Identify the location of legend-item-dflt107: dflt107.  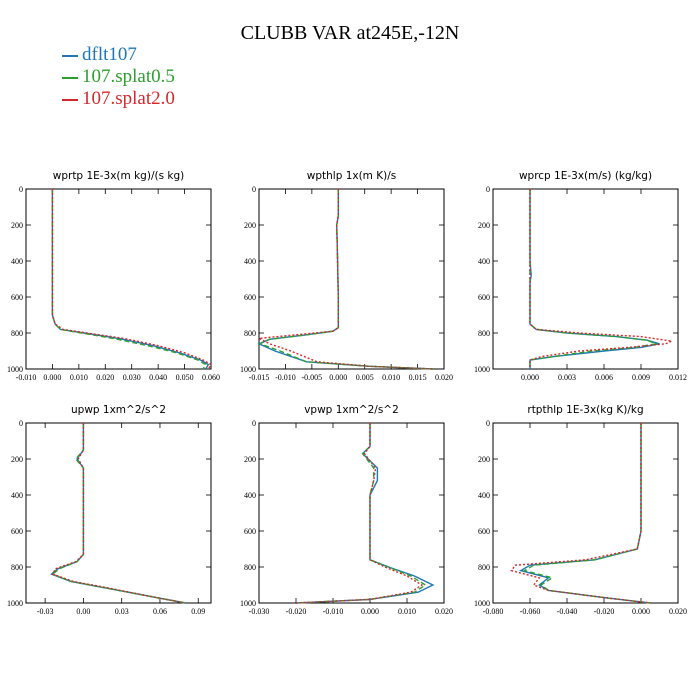
(99, 55).